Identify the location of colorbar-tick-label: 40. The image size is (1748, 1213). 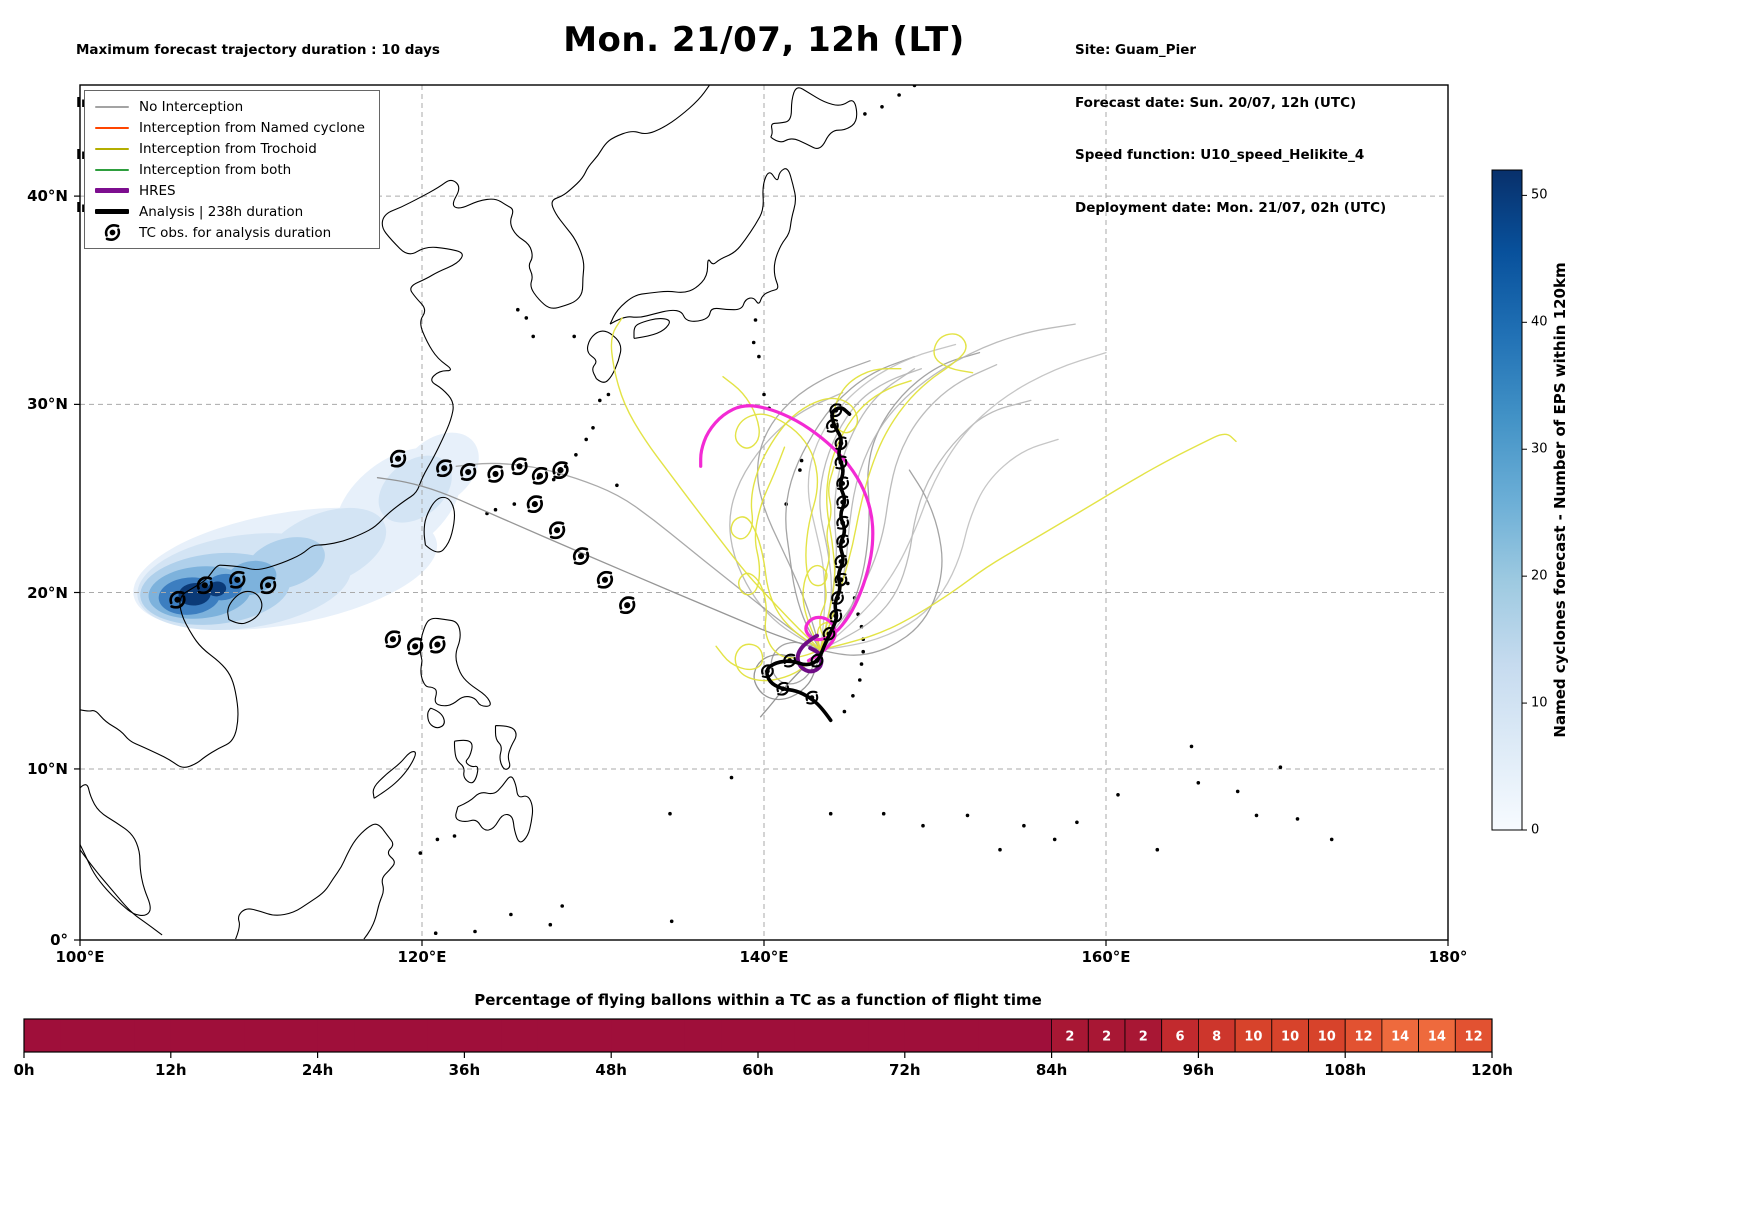
(1539, 322).